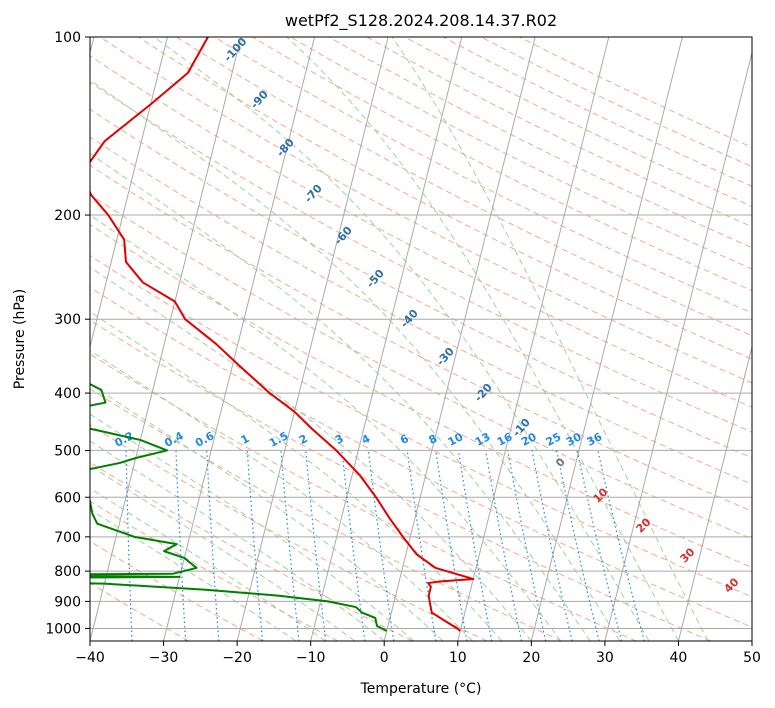 The height and width of the screenshot is (708, 775). What do you see at coordinates (67, 216) in the screenshot?
I see `y-tick-label: 200` at bounding box center [67, 216].